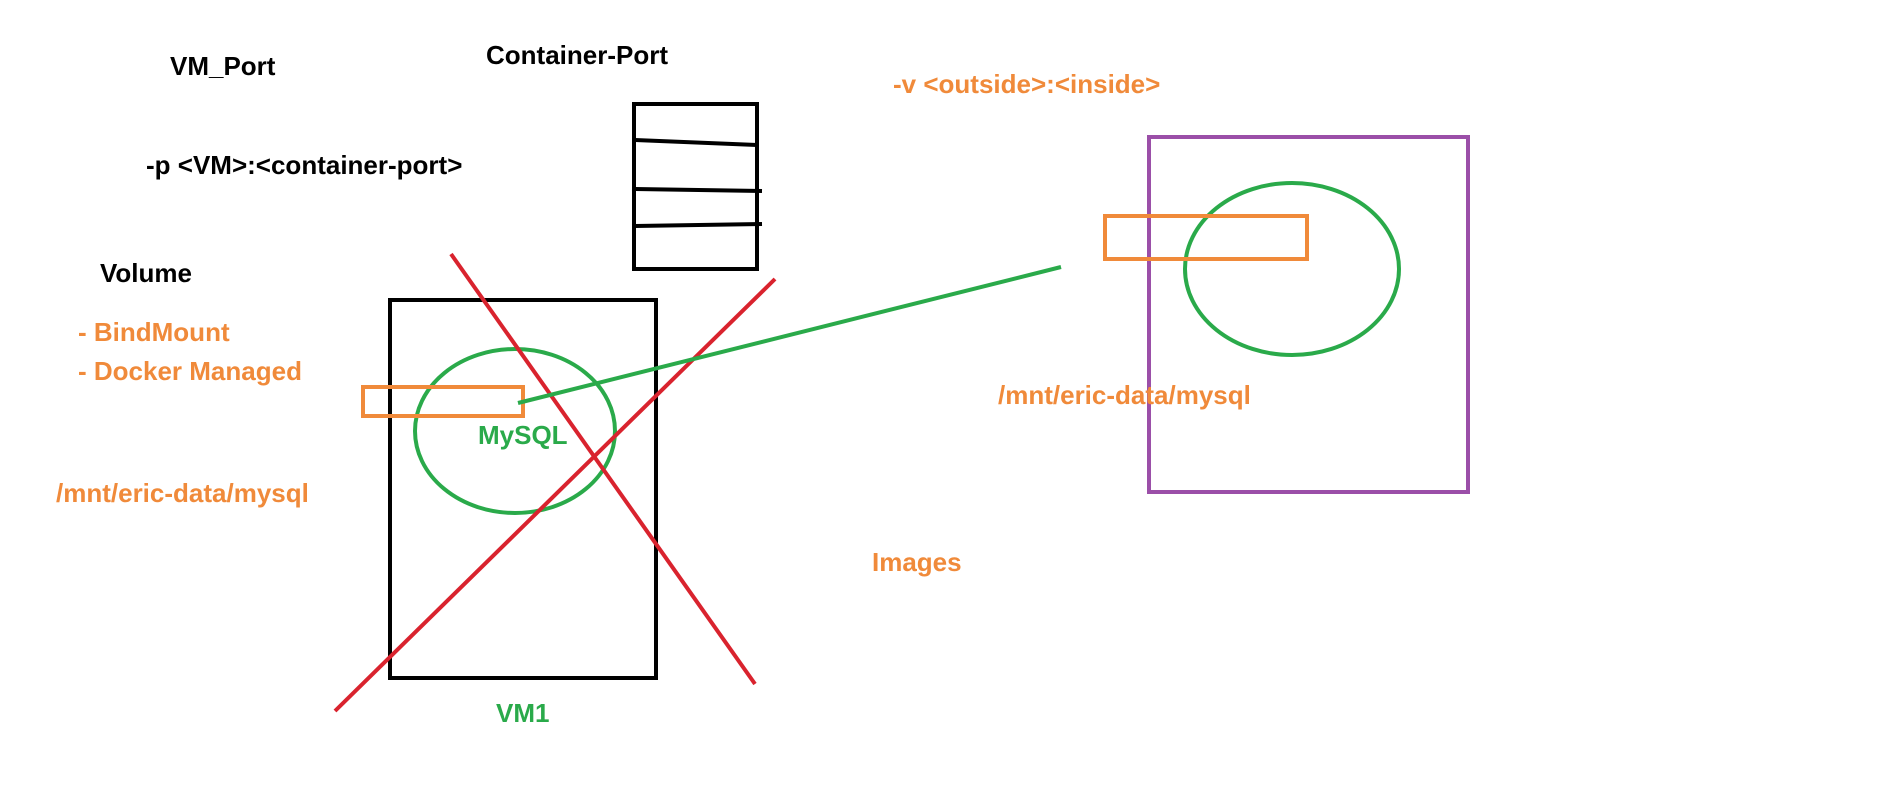 This screenshot has height=811, width=1888. I want to click on host-box, so click(1308, 314).